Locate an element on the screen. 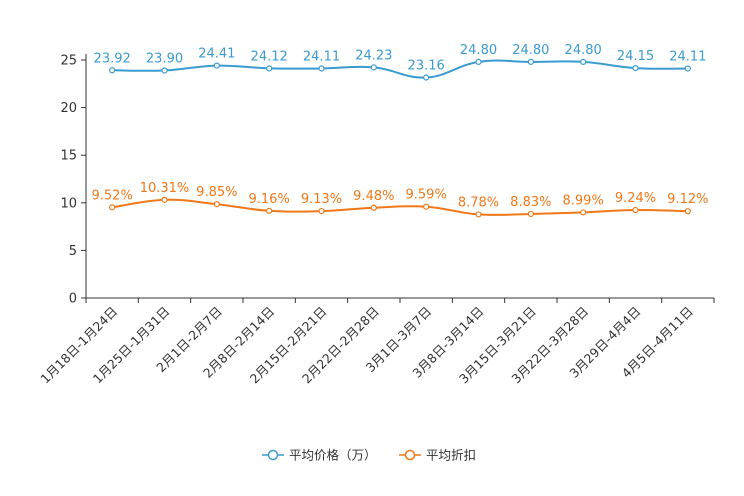 Image resolution: width=744 pixels, height=496 pixels. data-label: 8.99% is located at coordinates (583, 200).